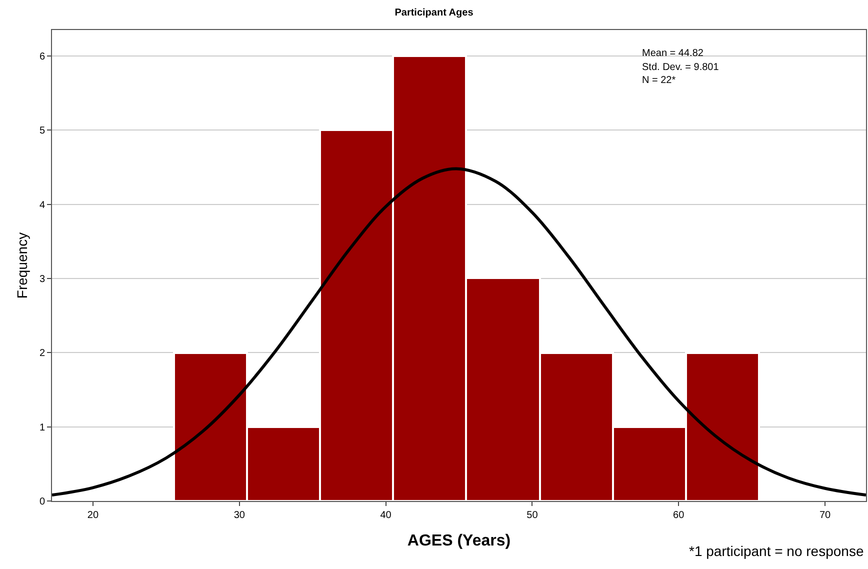 This screenshot has height=569, width=868. I want to click on x-tick-label: 50, so click(532, 515).